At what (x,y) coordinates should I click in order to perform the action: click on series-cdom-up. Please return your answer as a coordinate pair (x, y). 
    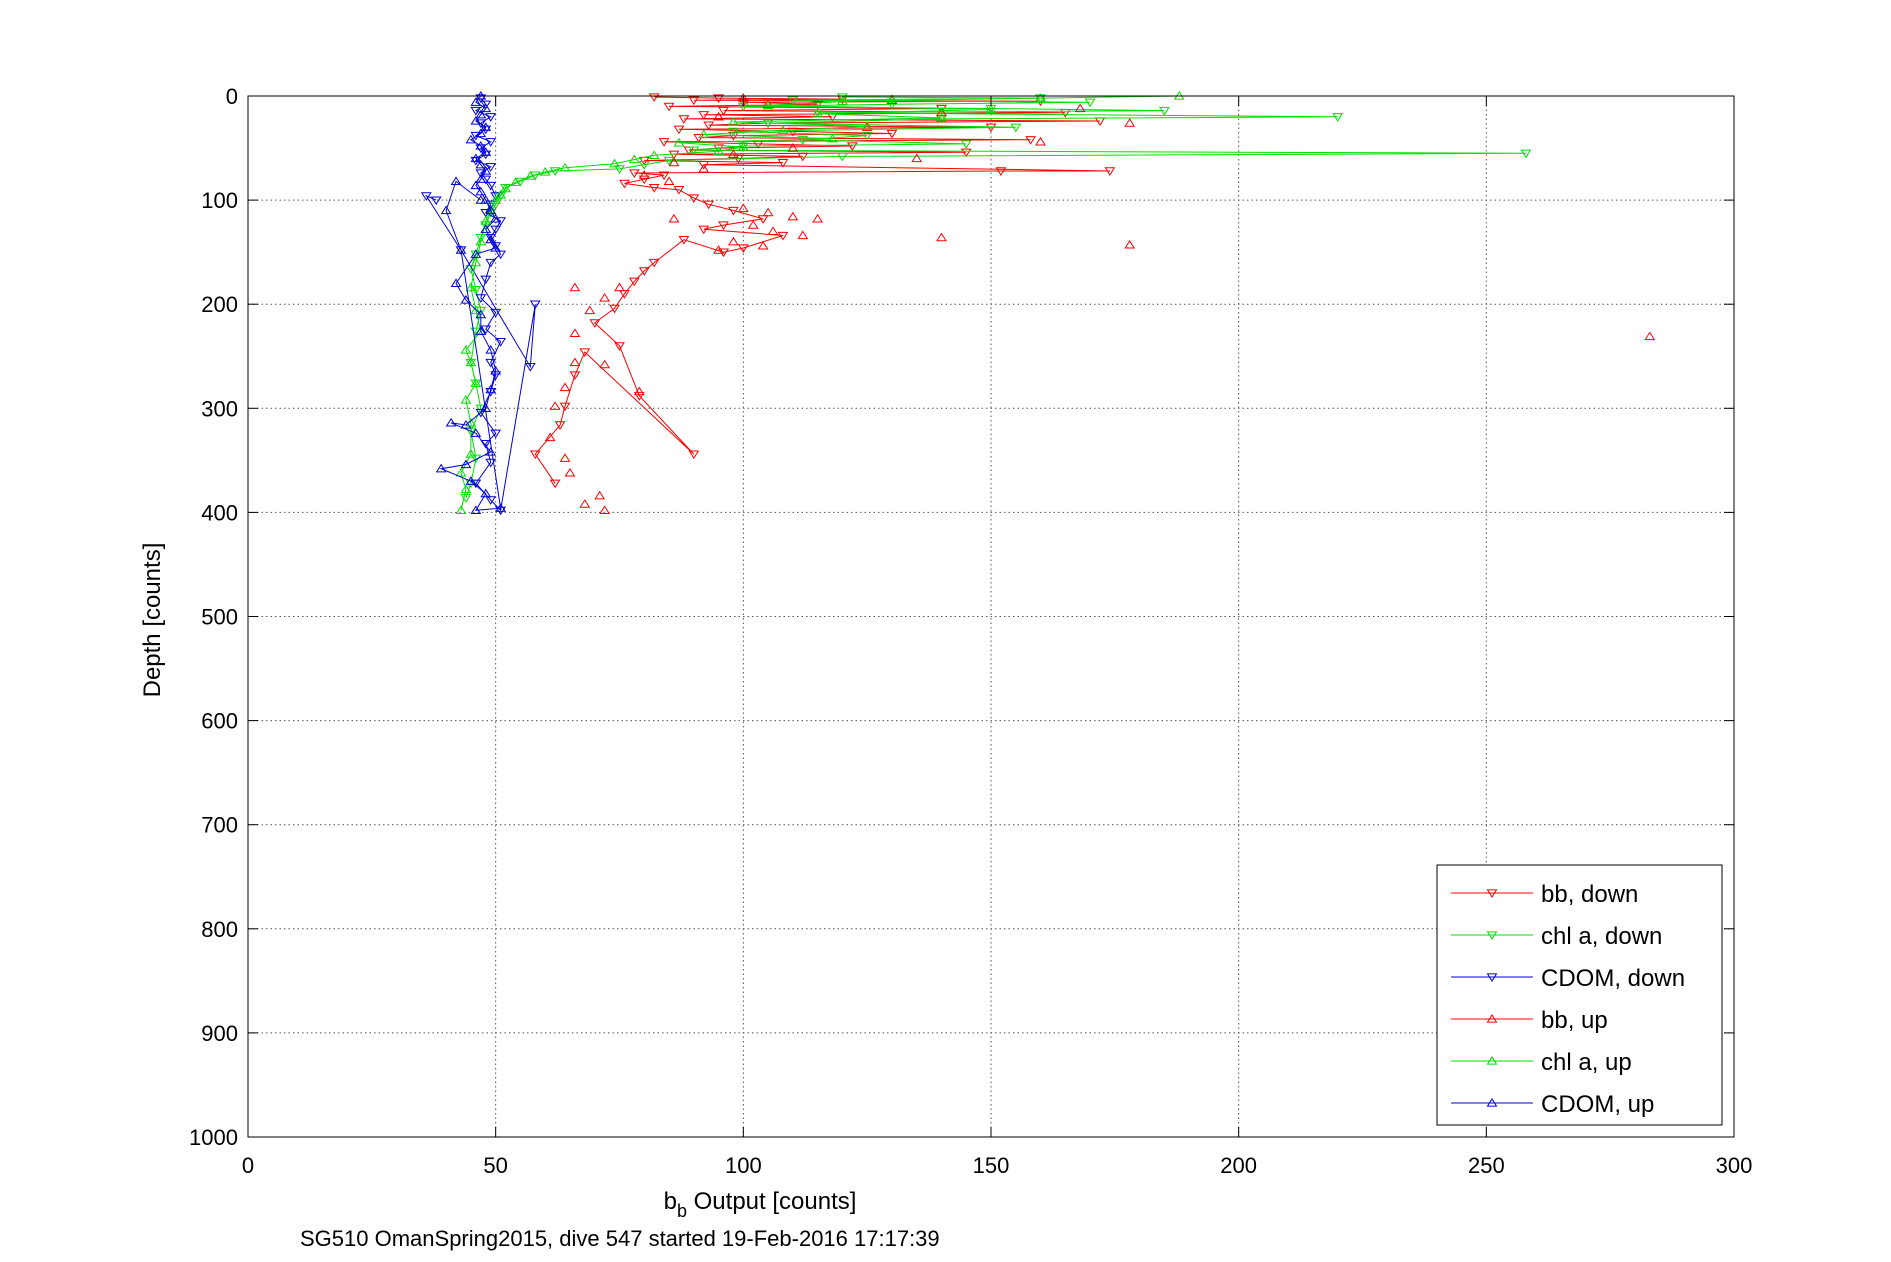
    Looking at the image, I should click on (471, 302).